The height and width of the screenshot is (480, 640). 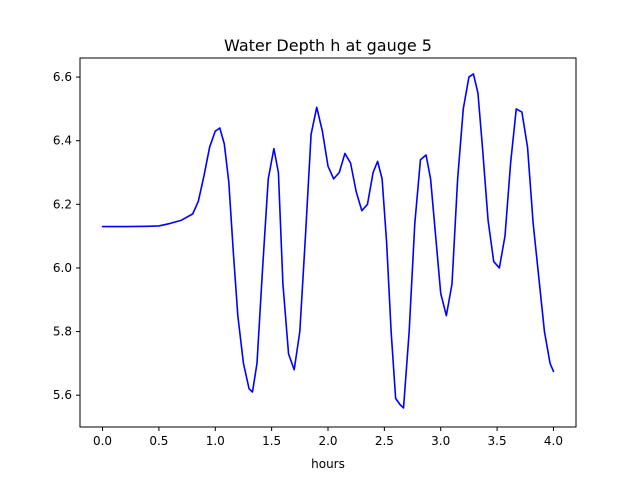 What do you see at coordinates (66, 236) in the screenshot?
I see `y-axis: 5.6 5.8 6.0 6.2 6.4 6.6` at bounding box center [66, 236].